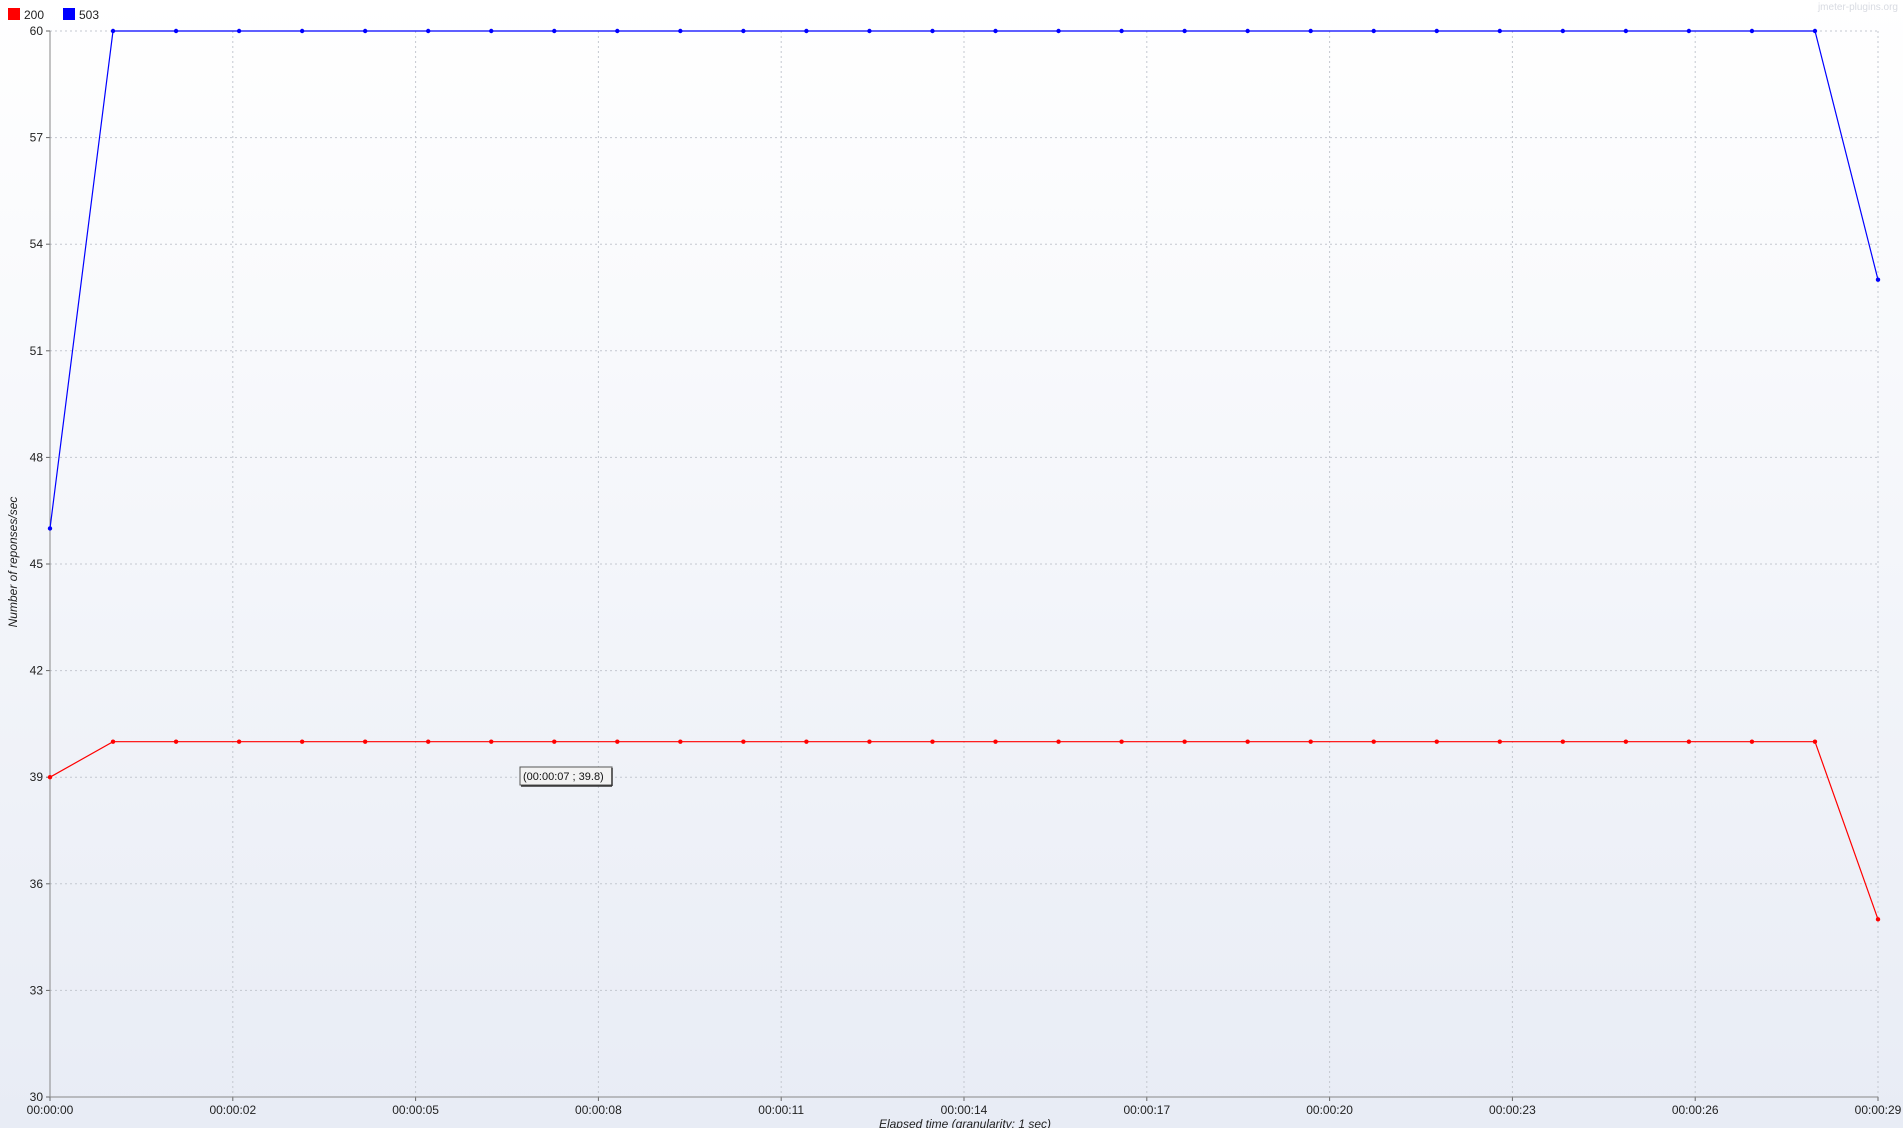 The width and height of the screenshot is (1903, 1128). Describe the element at coordinates (1146, 1110) in the screenshot. I see `x-tick-label: 00:00:17` at that location.